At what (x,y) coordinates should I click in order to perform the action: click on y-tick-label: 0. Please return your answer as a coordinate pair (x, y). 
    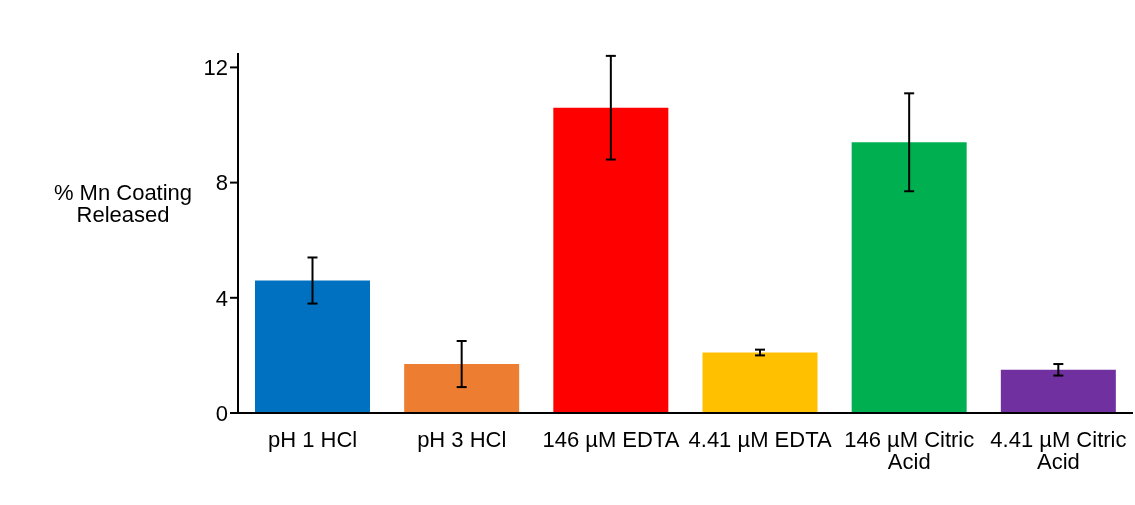
    Looking at the image, I should click on (221, 413).